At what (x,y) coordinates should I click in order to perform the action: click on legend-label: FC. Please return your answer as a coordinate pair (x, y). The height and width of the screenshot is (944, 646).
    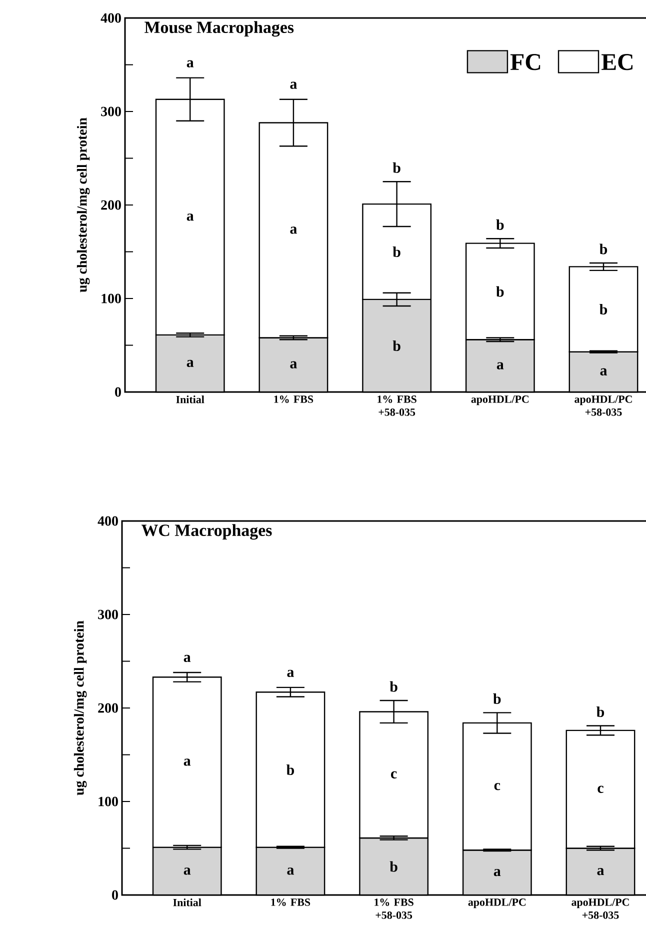
    Looking at the image, I should click on (525, 62).